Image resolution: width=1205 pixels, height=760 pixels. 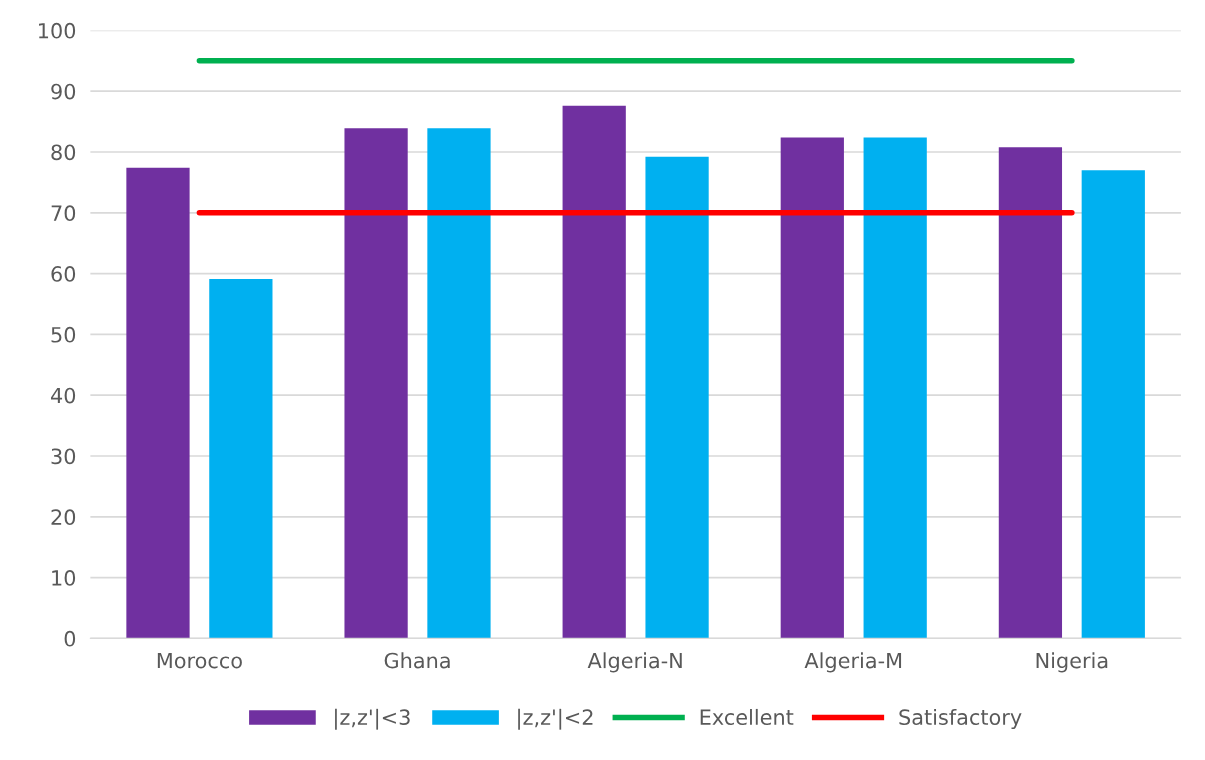 I want to click on x-tick-label: Algeria-M, so click(x=853, y=662).